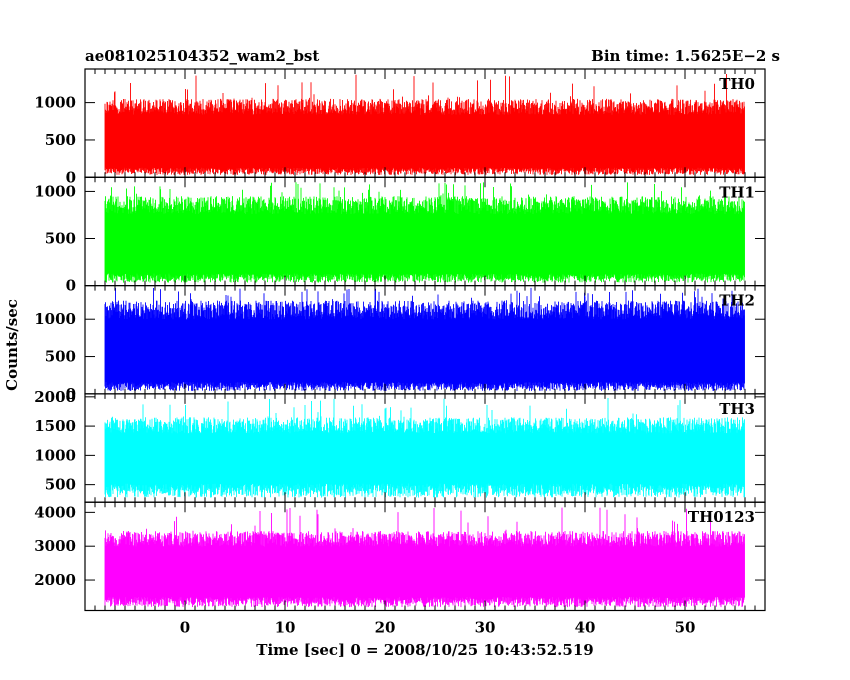 This screenshot has height=680, width=850. Describe the element at coordinates (737, 84) in the screenshot. I see `panel-label: TH0` at that location.